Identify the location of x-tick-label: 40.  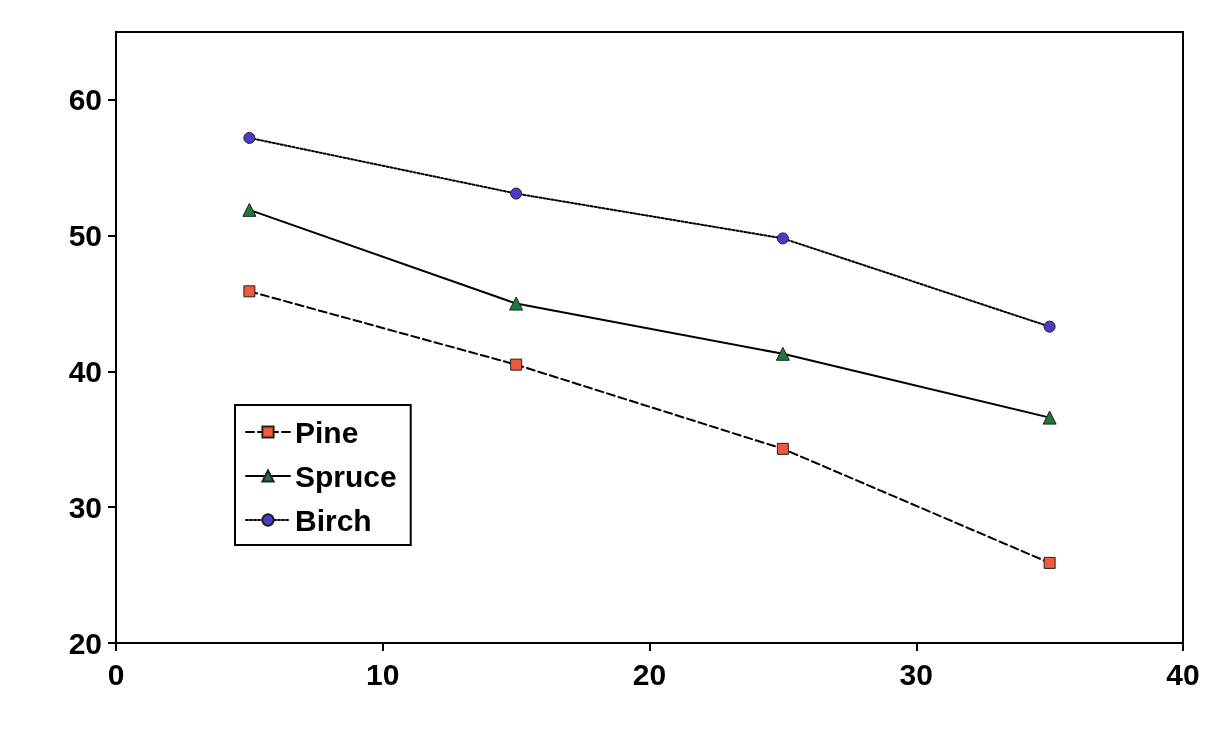
(1183, 674).